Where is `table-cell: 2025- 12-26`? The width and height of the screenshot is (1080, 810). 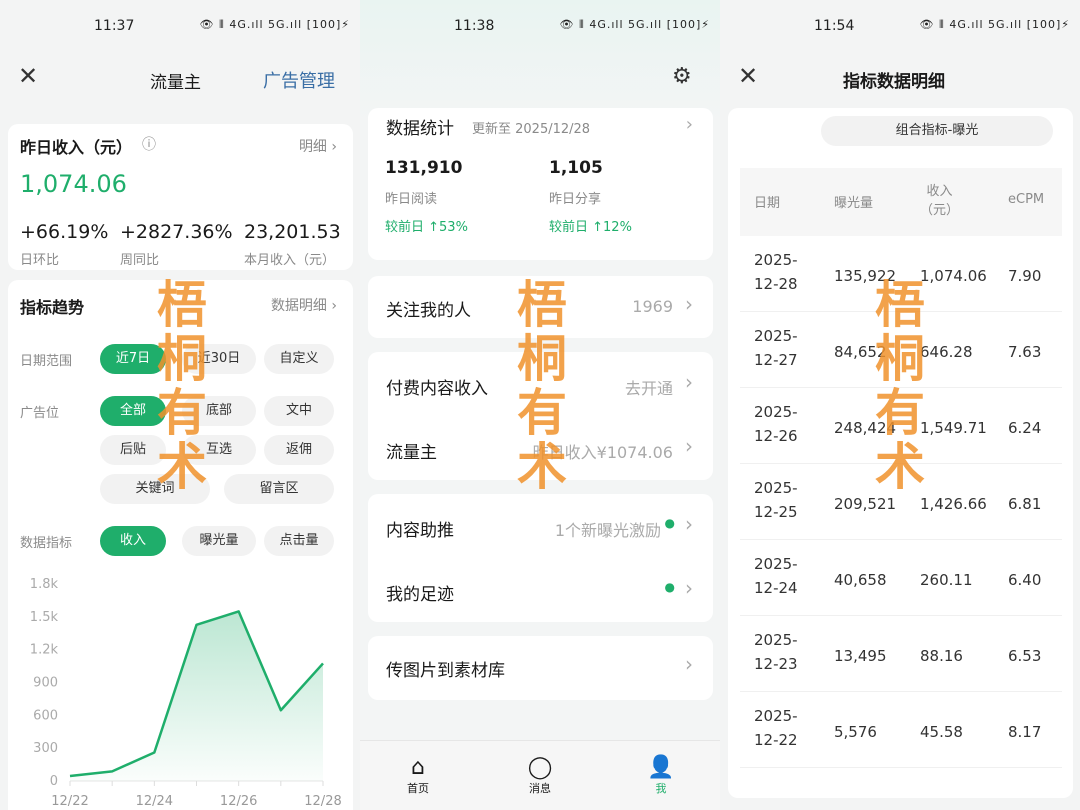
table-cell: 2025- 12-26 is located at coordinates (776, 424).